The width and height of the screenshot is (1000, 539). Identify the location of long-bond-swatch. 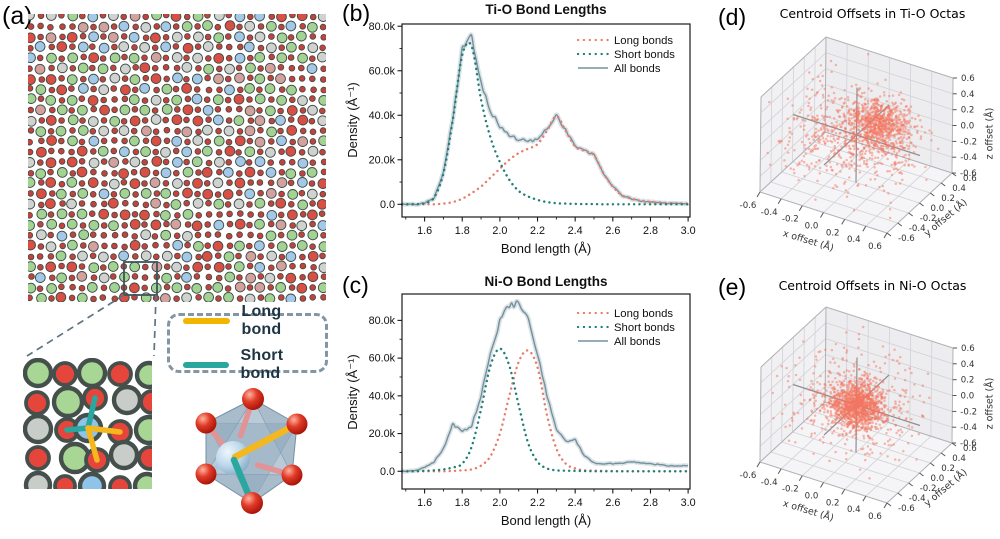
(207, 321).